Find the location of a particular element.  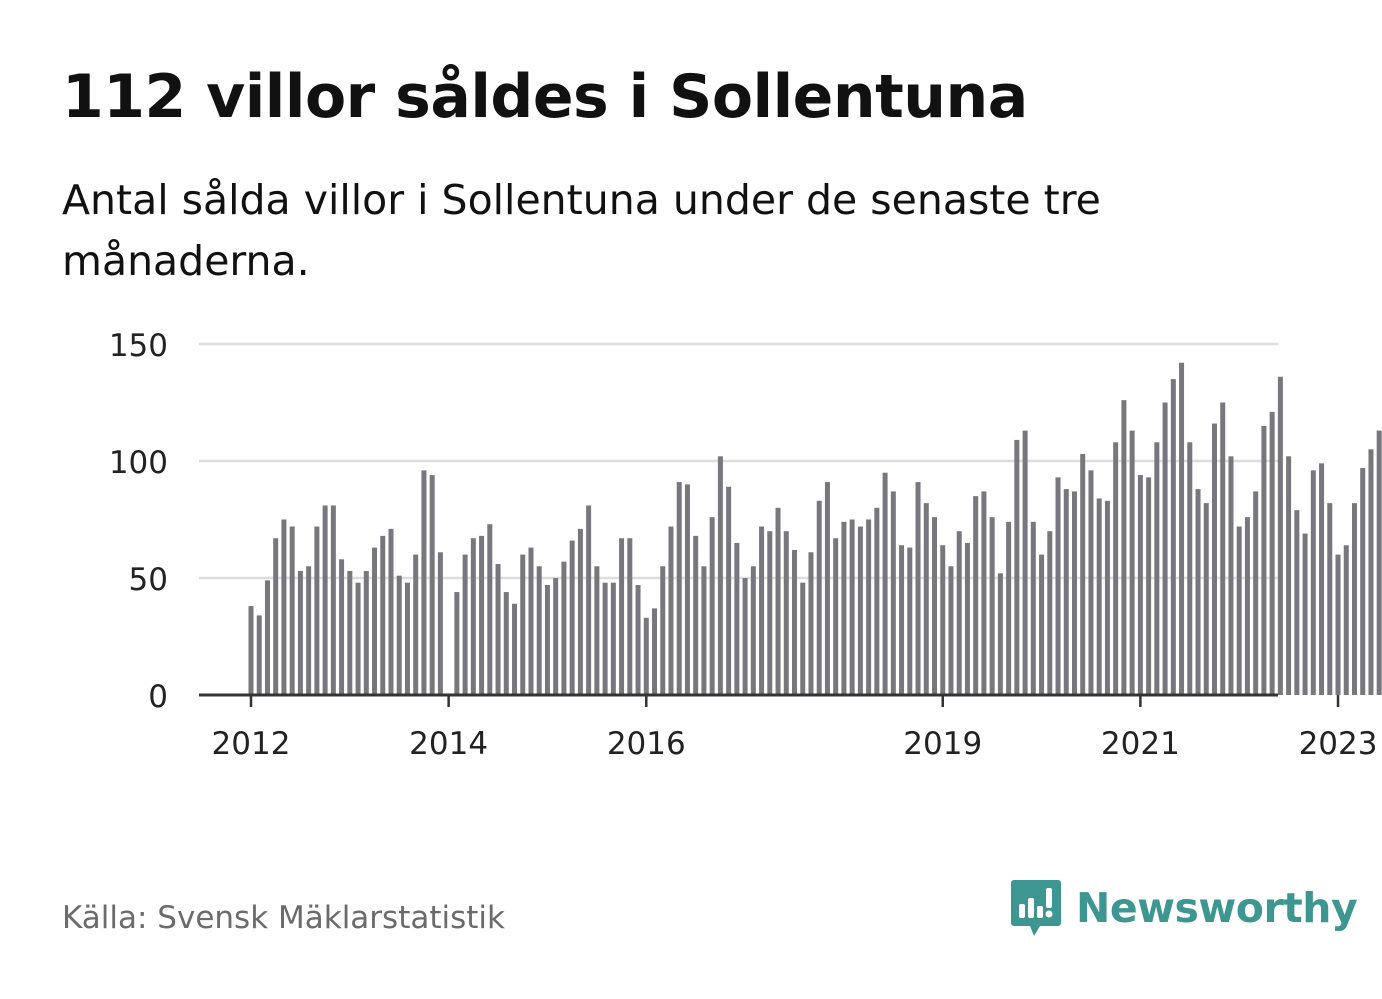

y-axis-ticks: 0 50 100 150 is located at coordinates (138, 521).